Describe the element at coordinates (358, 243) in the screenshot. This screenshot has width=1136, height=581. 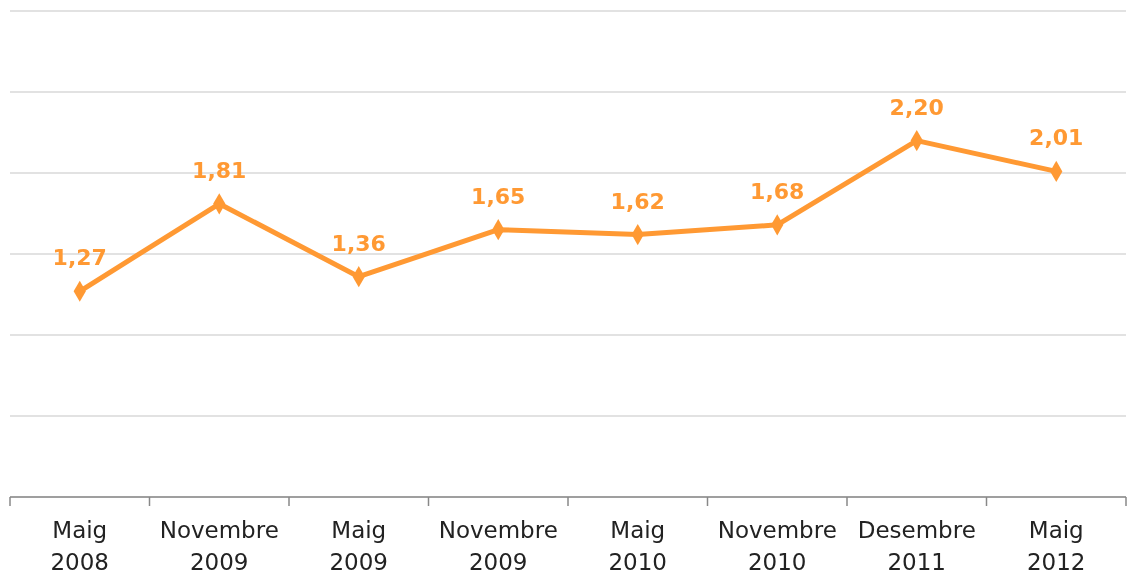
I see `data-label: 1,36` at that location.